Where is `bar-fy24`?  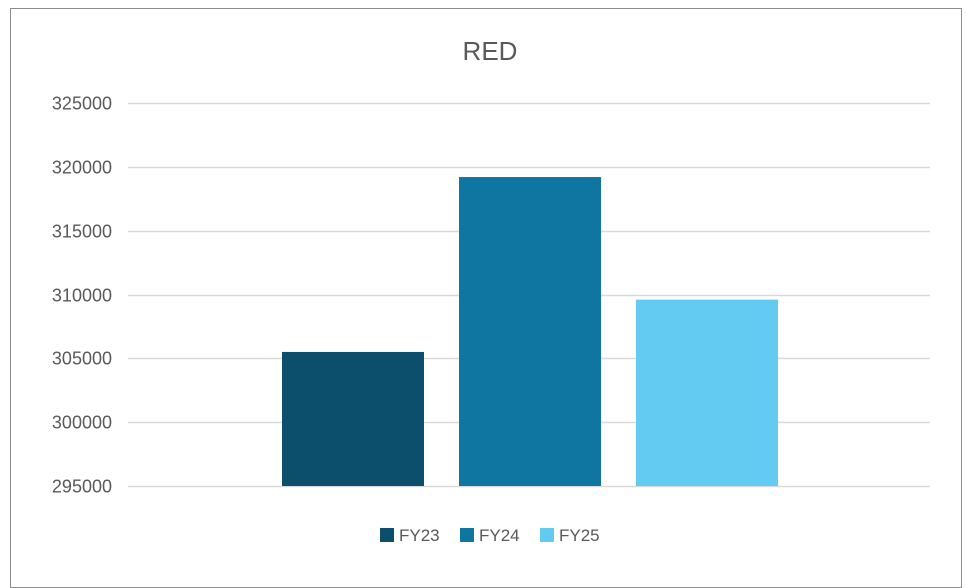
bar-fy24 is located at coordinates (530, 331).